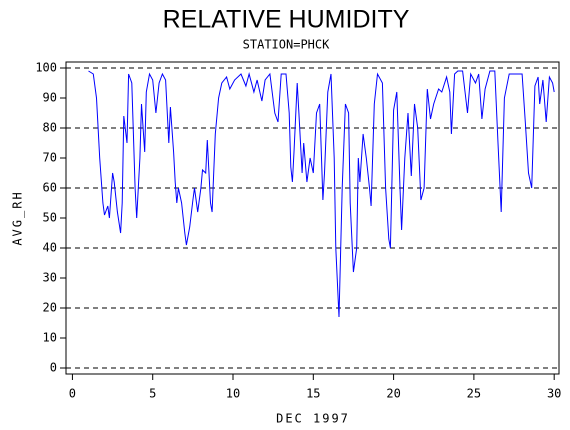  I want to click on y-tick-label: 20, so click(50, 308).